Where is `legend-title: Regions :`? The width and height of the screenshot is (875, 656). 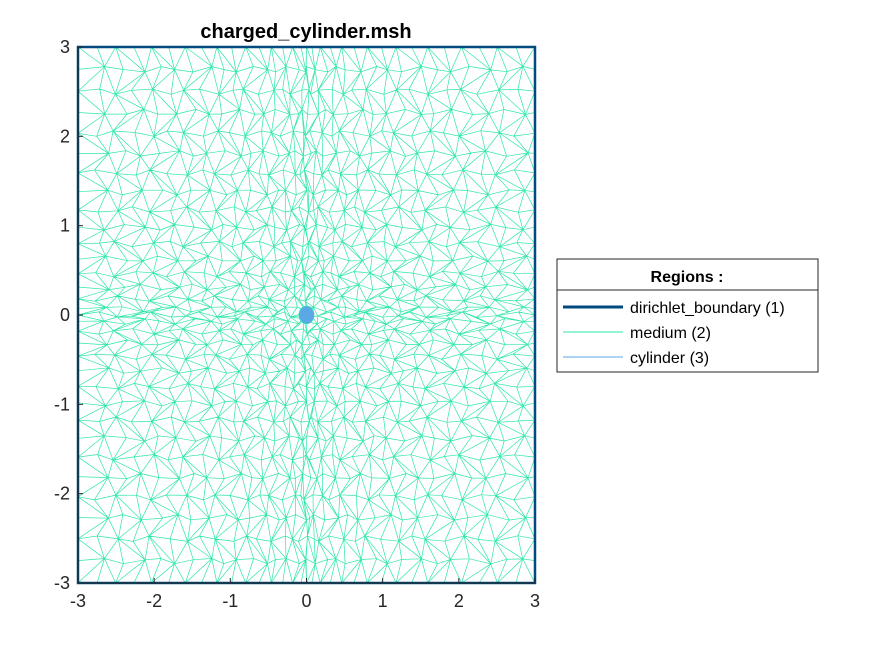
legend-title: Regions : is located at coordinates (687, 277).